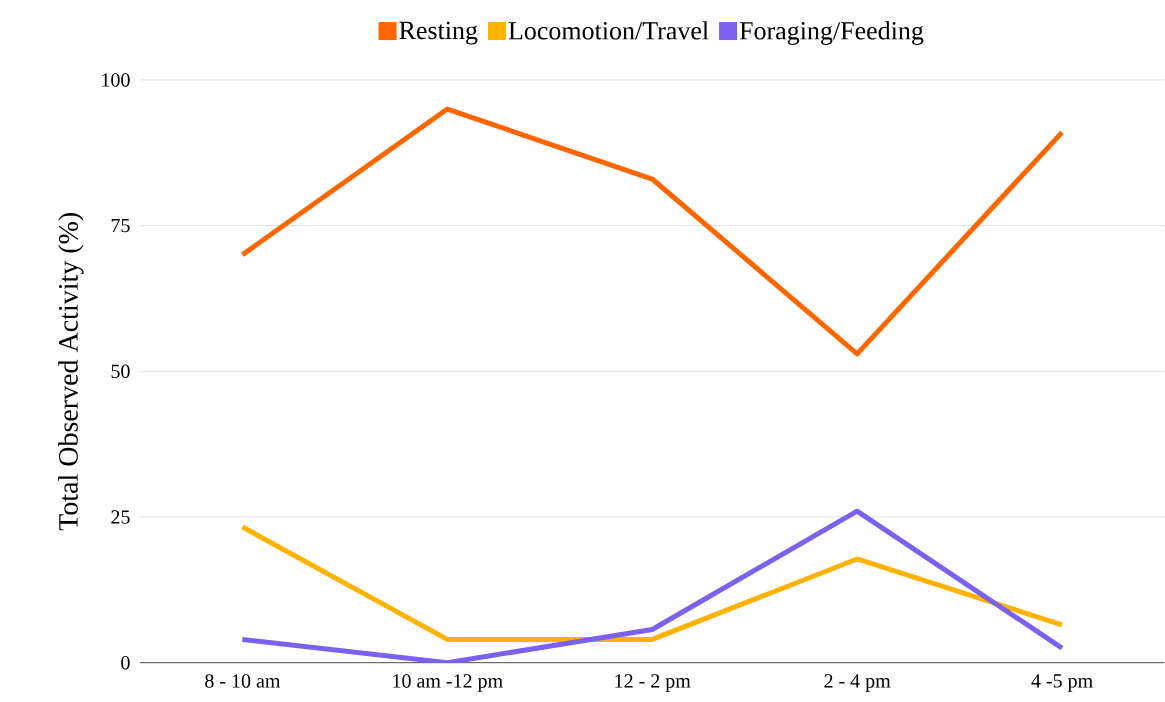 The width and height of the screenshot is (1165, 702). Describe the element at coordinates (857, 683) in the screenshot. I see `x-tick-label: 2 - 4 pm` at that location.